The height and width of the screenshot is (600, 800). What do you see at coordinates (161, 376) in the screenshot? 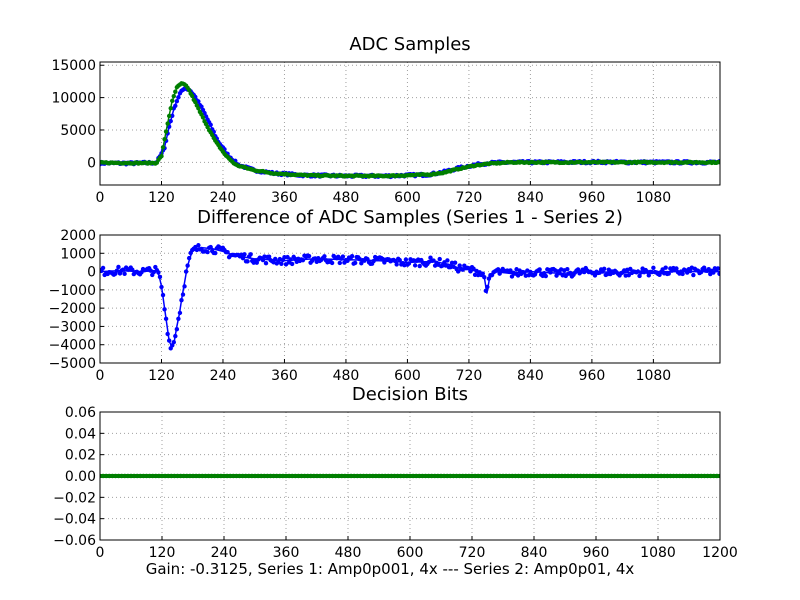
I see `x-tick-label: 120` at bounding box center [161, 376].